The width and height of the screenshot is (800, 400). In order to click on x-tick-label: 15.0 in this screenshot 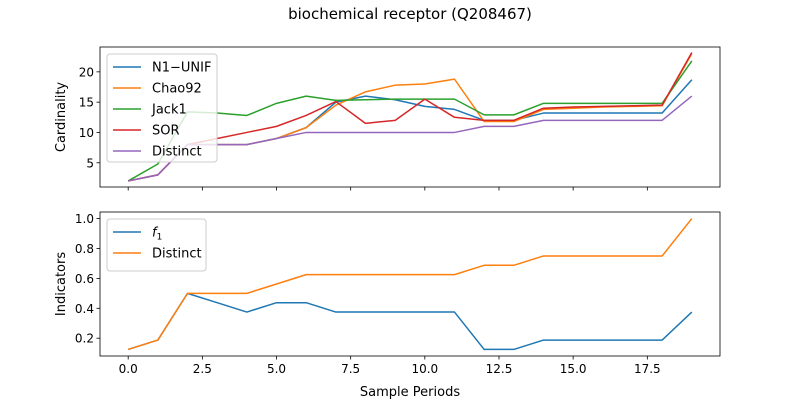, I will do `click(573, 369)`.